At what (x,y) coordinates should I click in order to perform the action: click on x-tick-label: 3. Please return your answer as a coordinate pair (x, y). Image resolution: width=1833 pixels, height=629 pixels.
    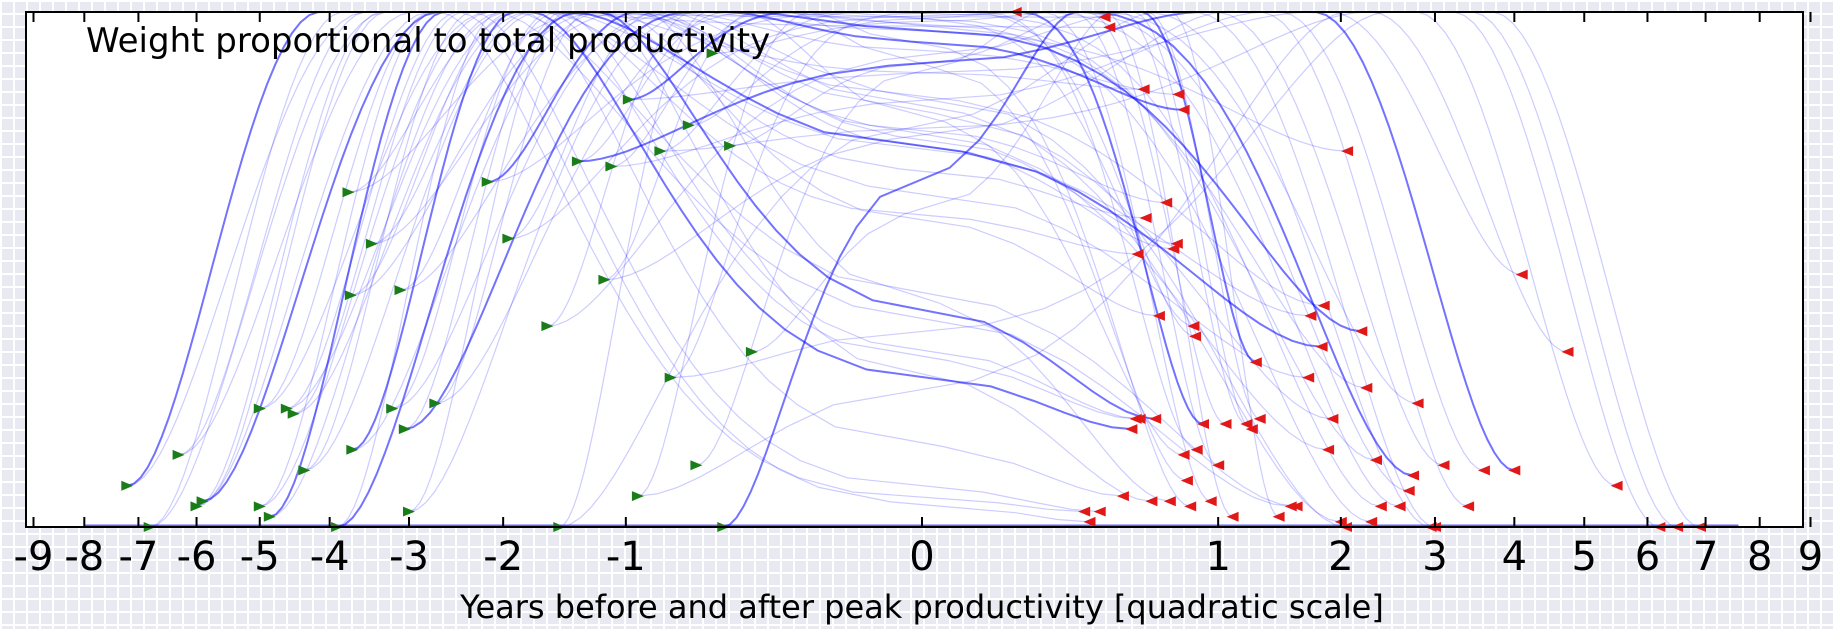
    Looking at the image, I should click on (1434, 557).